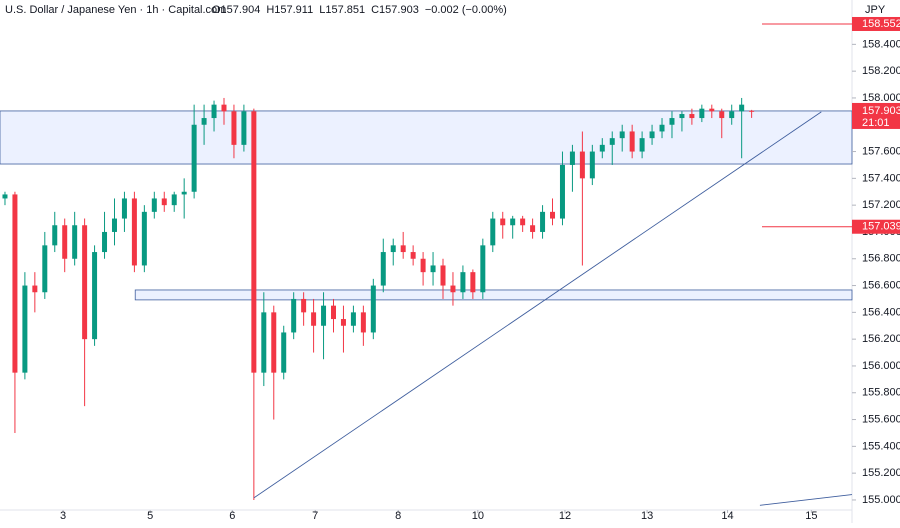 Image resolution: width=900 pixels, height=528 pixels. Describe the element at coordinates (881, 446) in the screenshot. I see `y-tick-label: 155.400` at that location.